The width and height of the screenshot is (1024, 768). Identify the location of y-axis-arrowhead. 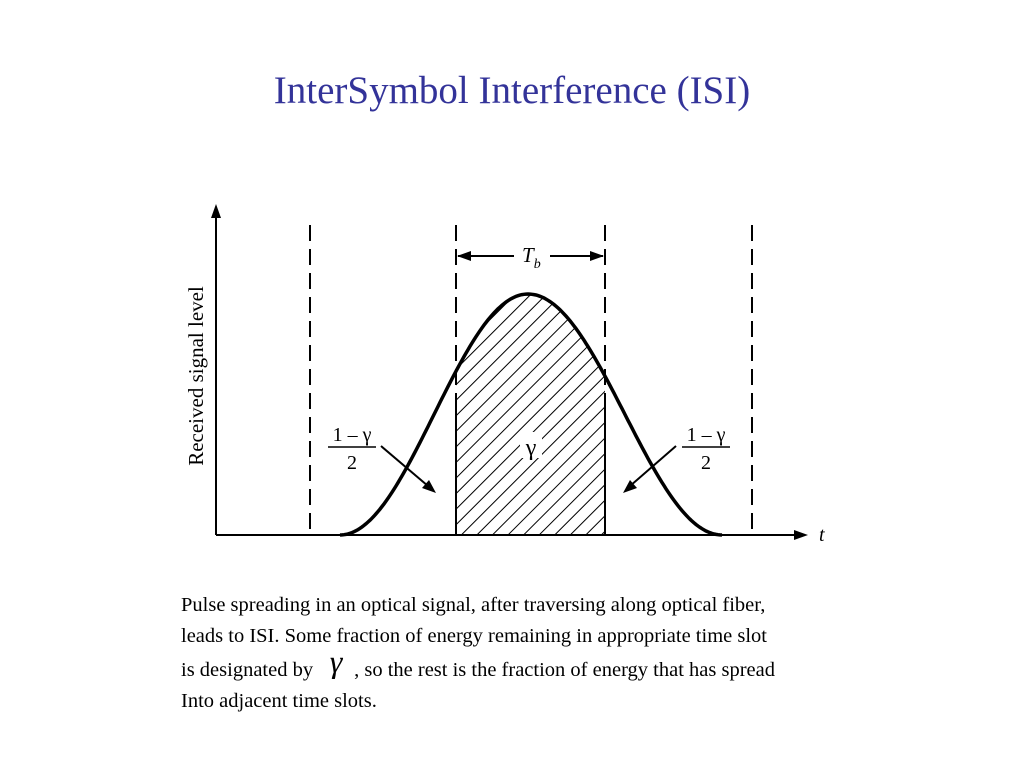
(216, 211).